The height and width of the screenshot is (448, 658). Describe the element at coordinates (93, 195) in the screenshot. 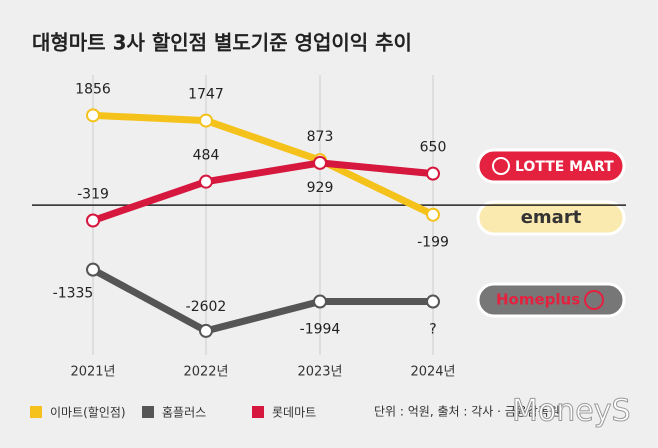

I see `value-label: -319` at that location.